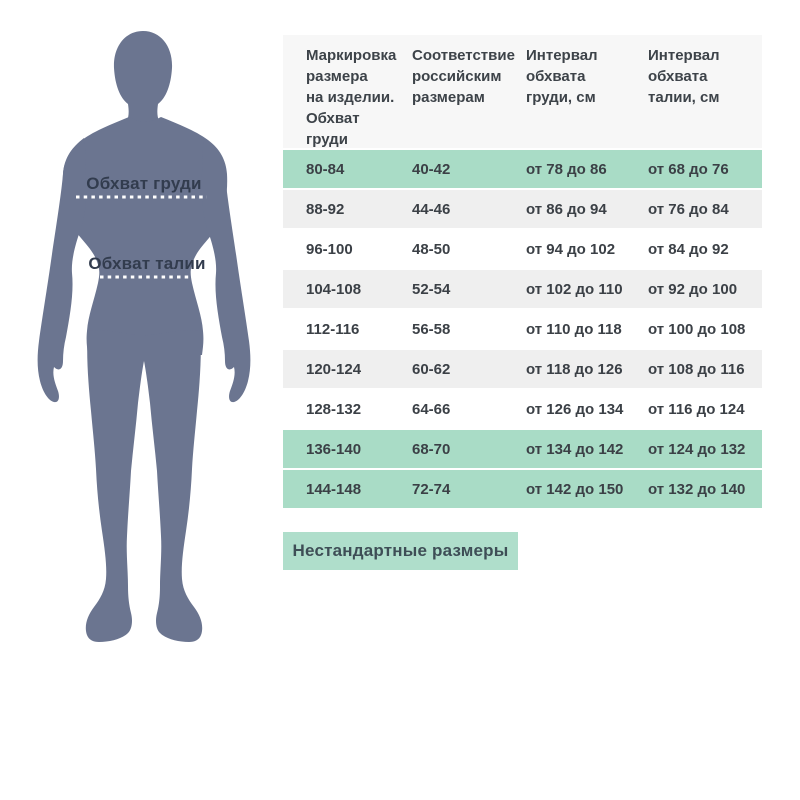 The image size is (800, 800). Describe the element at coordinates (431, 249) in the screenshot. I see `russian-size-cell: 48-50` at that location.